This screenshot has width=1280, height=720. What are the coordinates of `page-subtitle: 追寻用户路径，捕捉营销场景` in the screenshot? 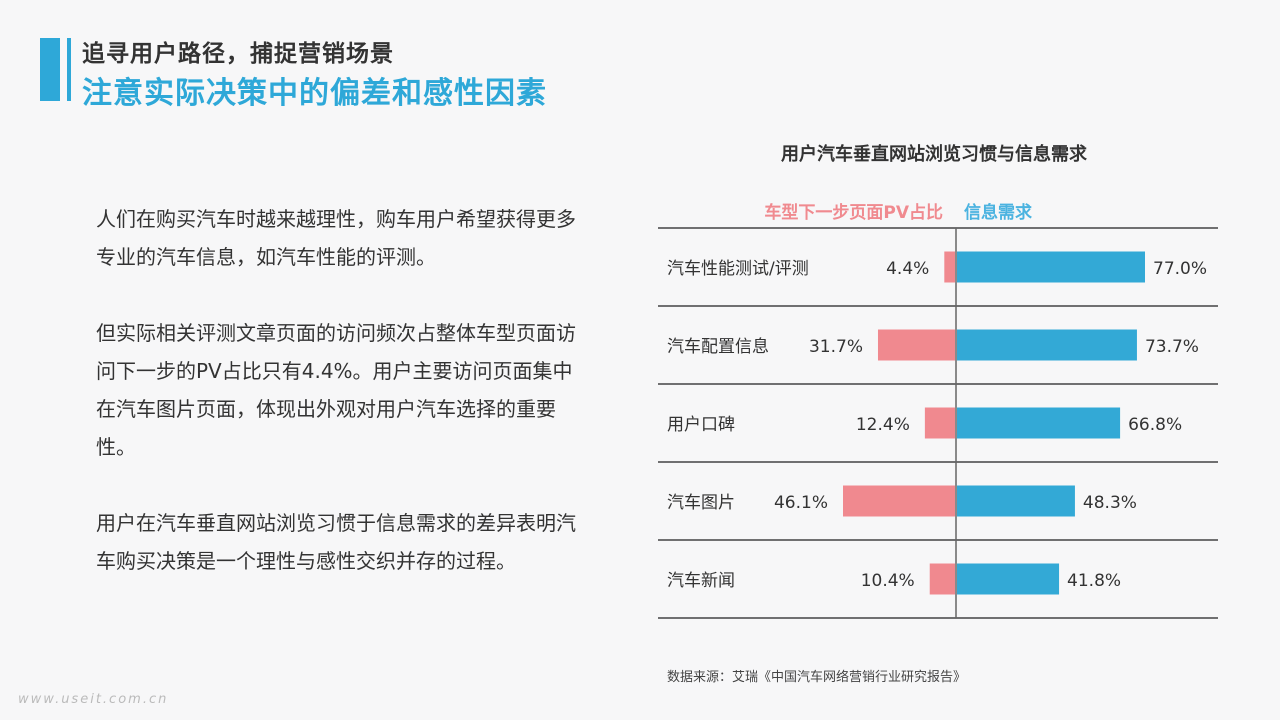 It's located at (238, 54).